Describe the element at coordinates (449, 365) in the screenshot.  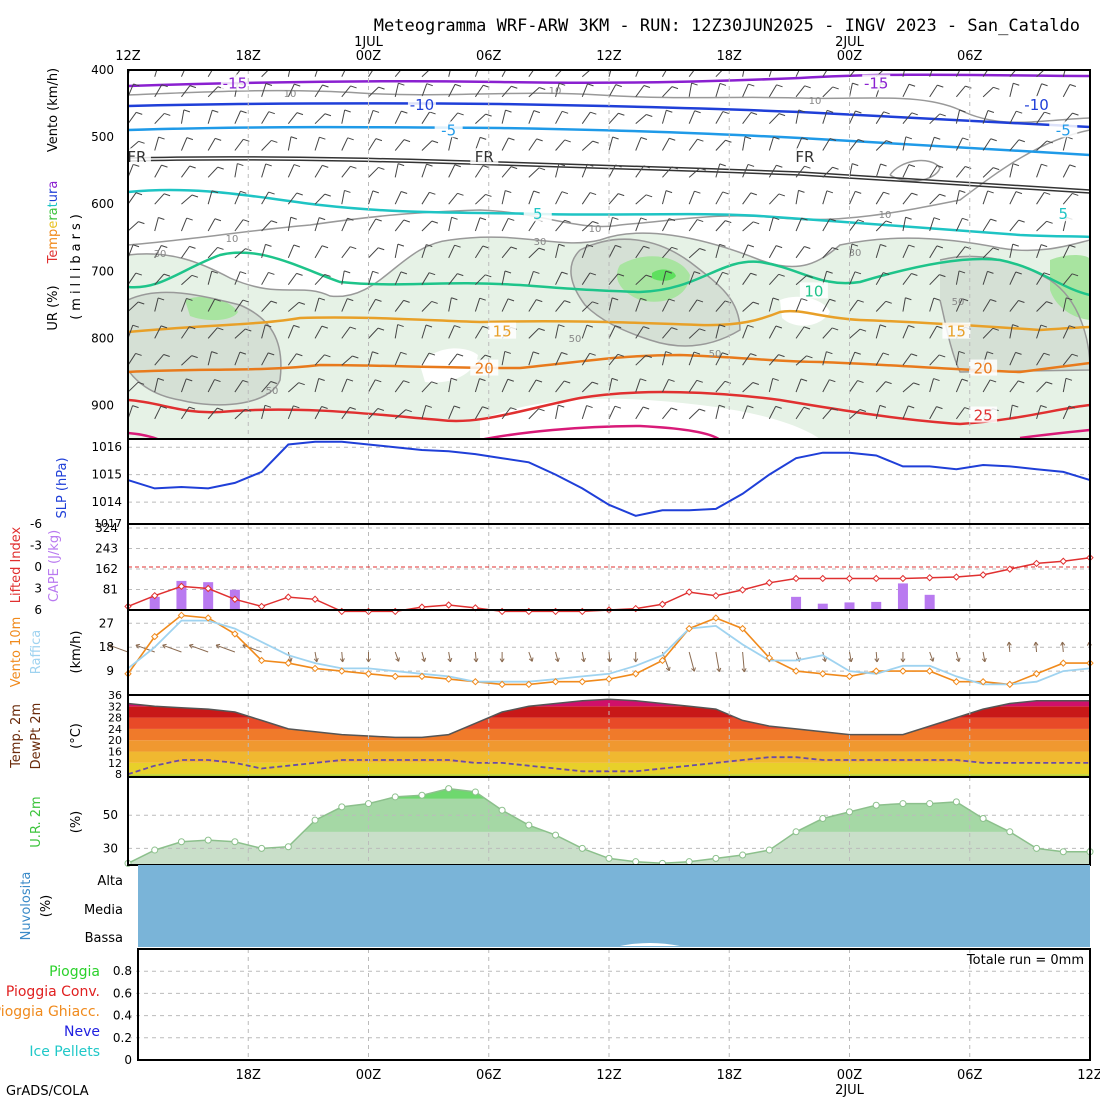
I see `rh-dry-hole` at that location.